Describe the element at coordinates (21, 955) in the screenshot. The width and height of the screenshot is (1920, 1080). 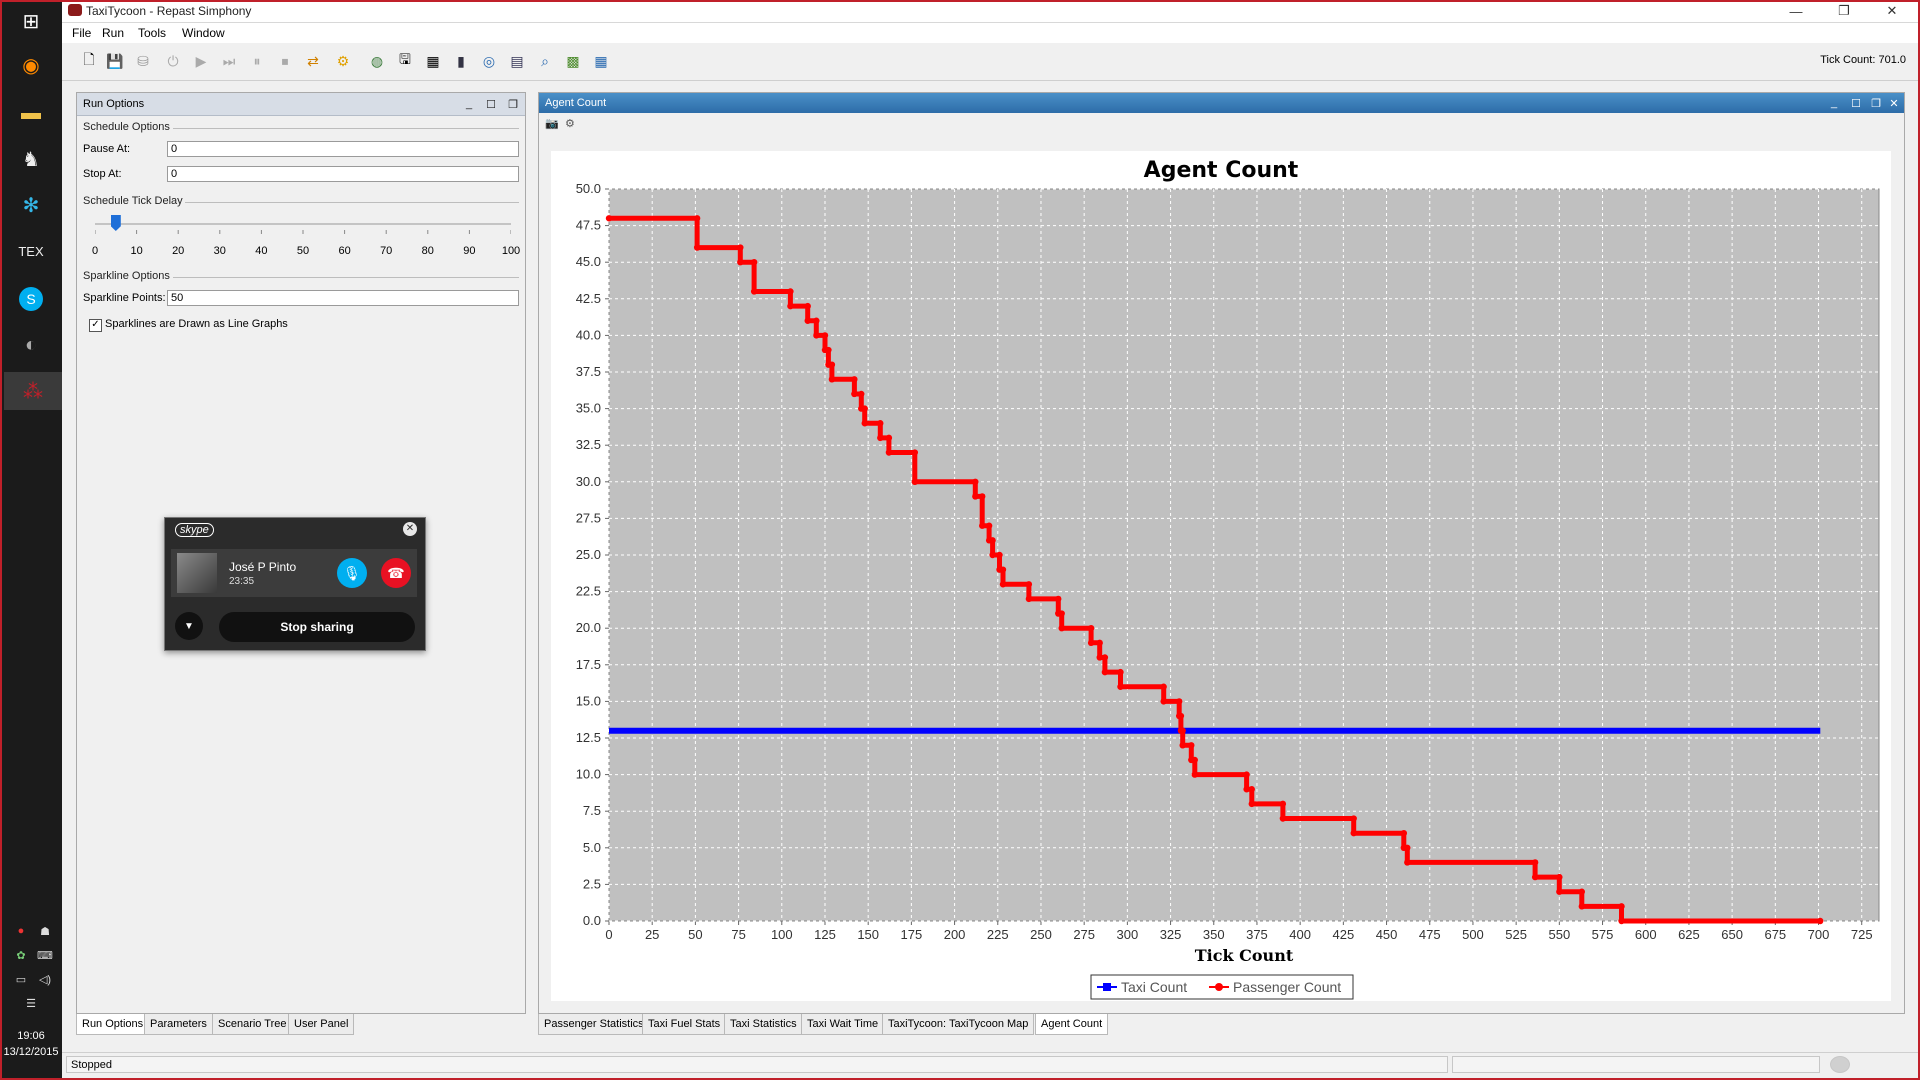
I see `tray-icon: ✿` at that location.